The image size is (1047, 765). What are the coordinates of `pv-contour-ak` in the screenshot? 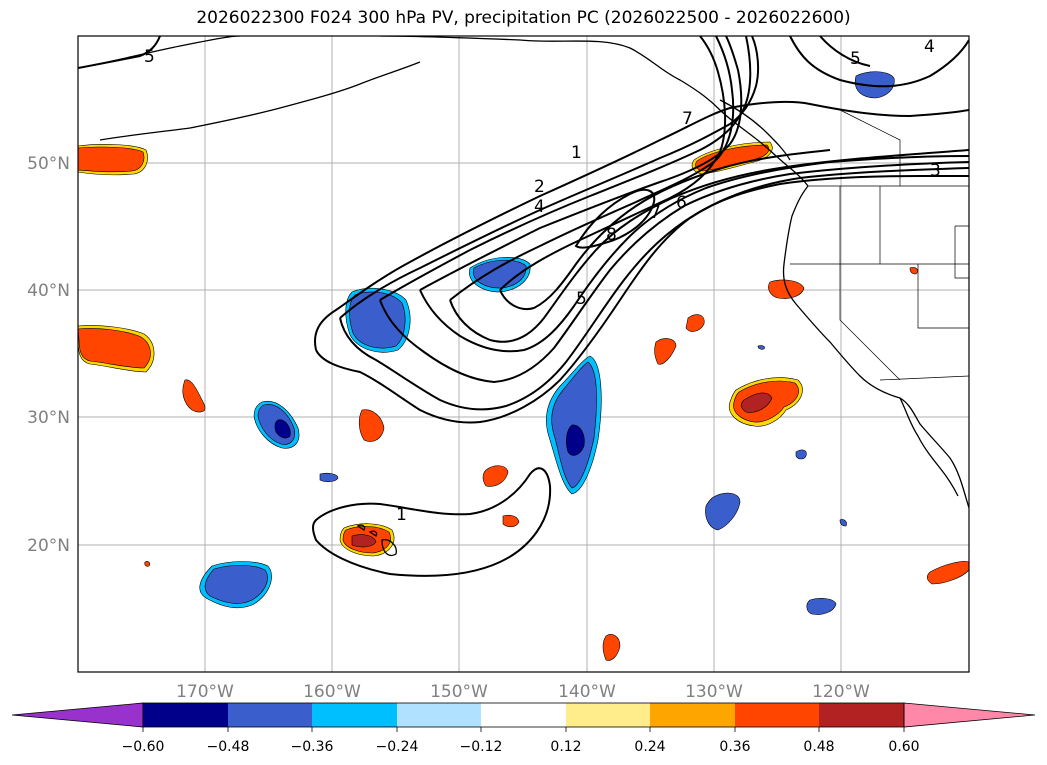 It's located at (119, 52).